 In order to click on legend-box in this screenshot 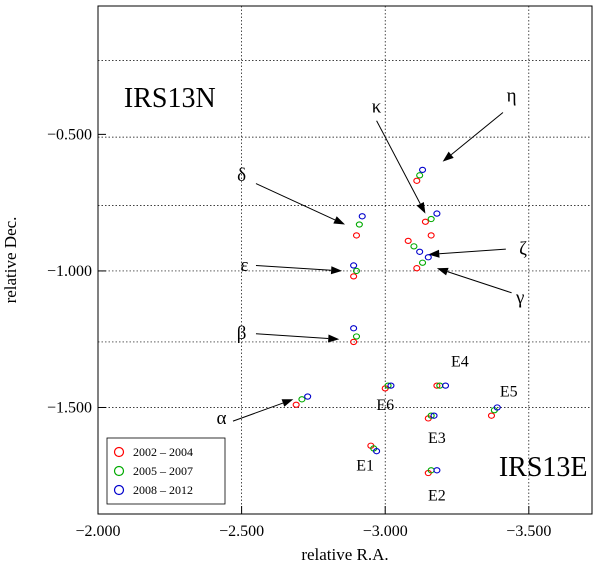, I will do `click(166, 471)`.